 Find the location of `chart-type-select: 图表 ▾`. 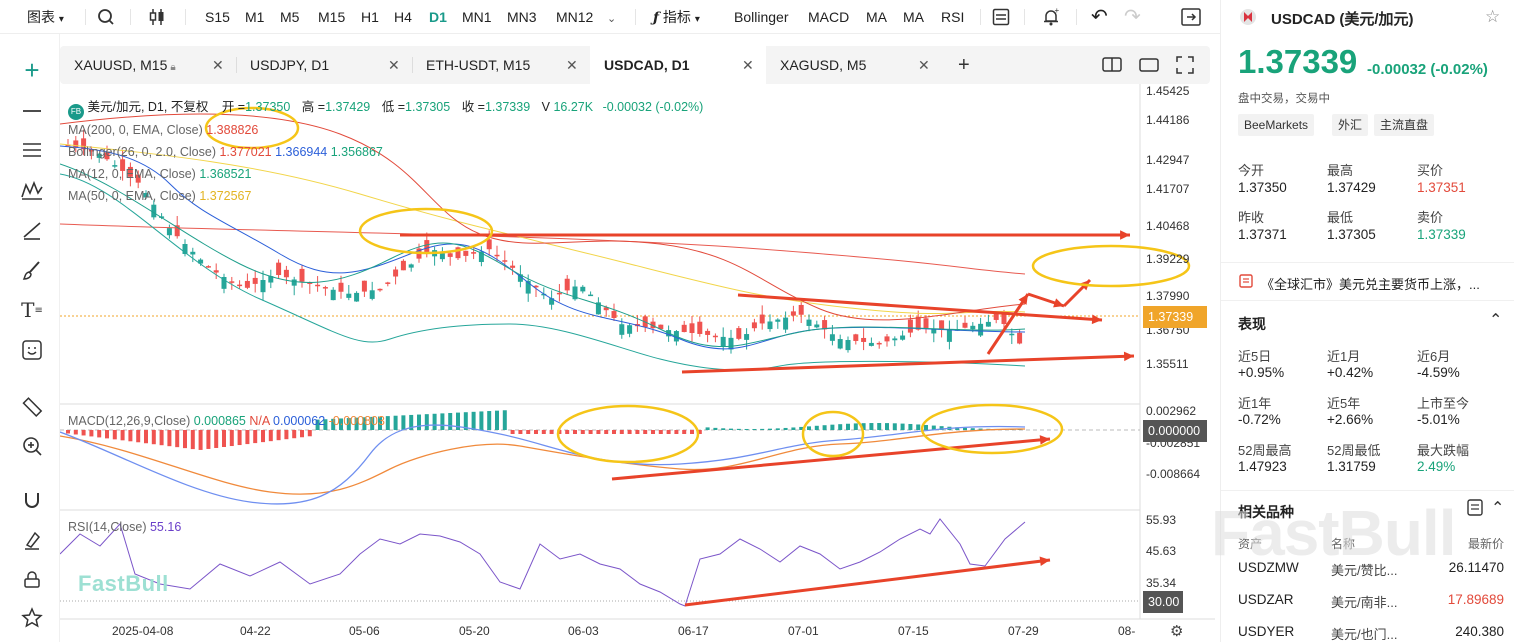

chart-type-select: 图表 ▾ is located at coordinates (45, 17).